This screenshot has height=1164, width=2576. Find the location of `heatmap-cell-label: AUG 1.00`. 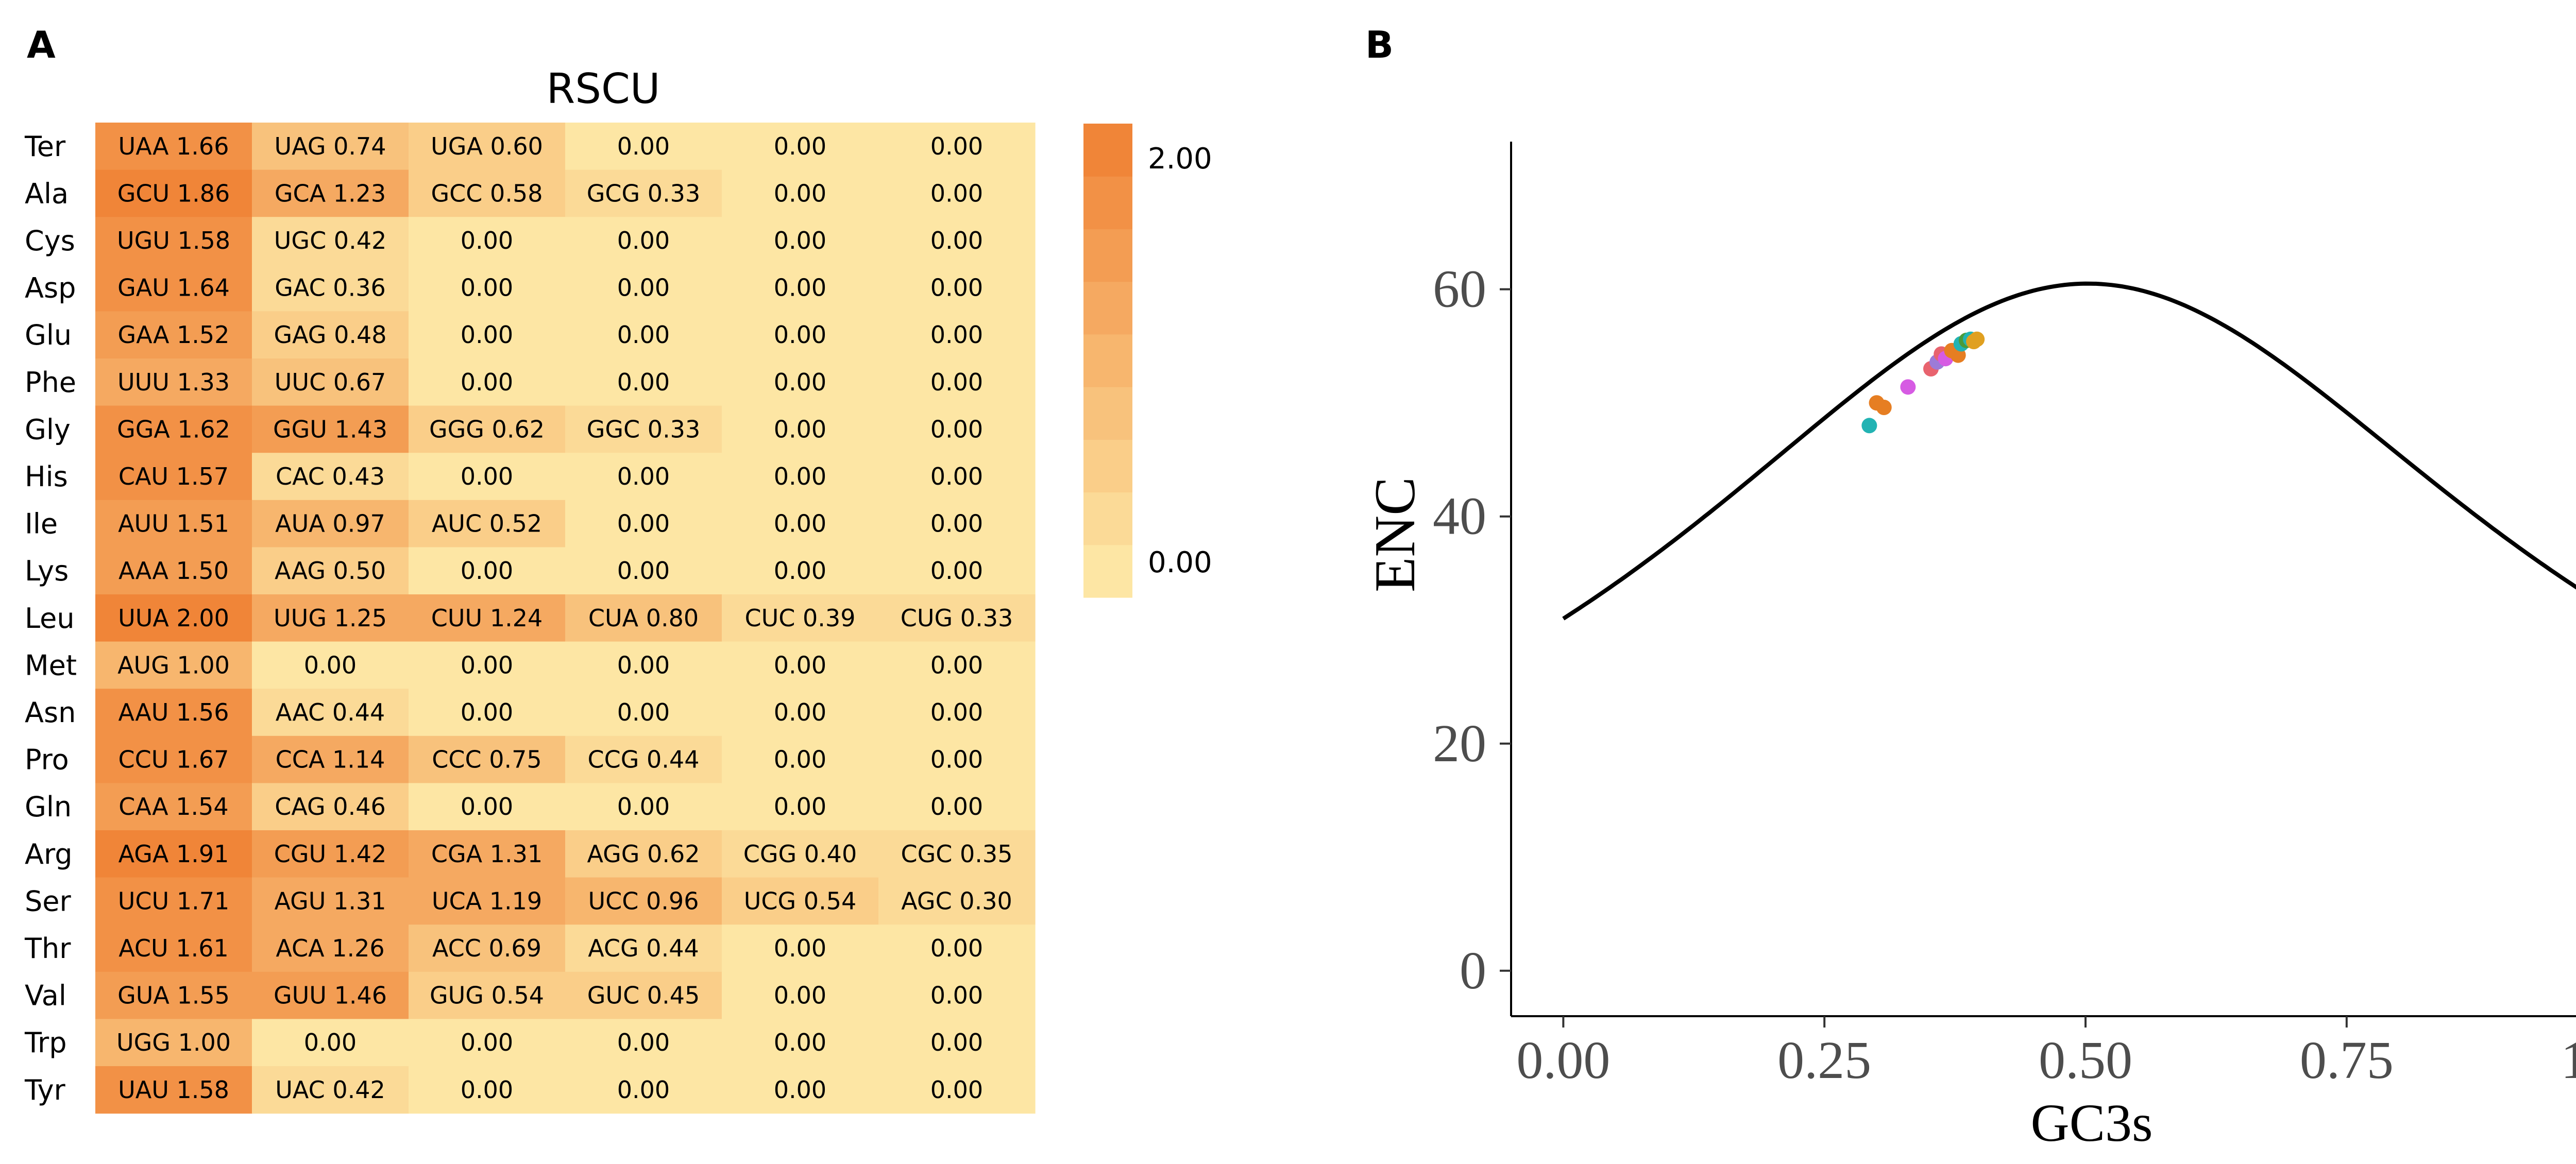

heatmap-cell-label: AUG 1.00 is located at coordinates (173, 665).